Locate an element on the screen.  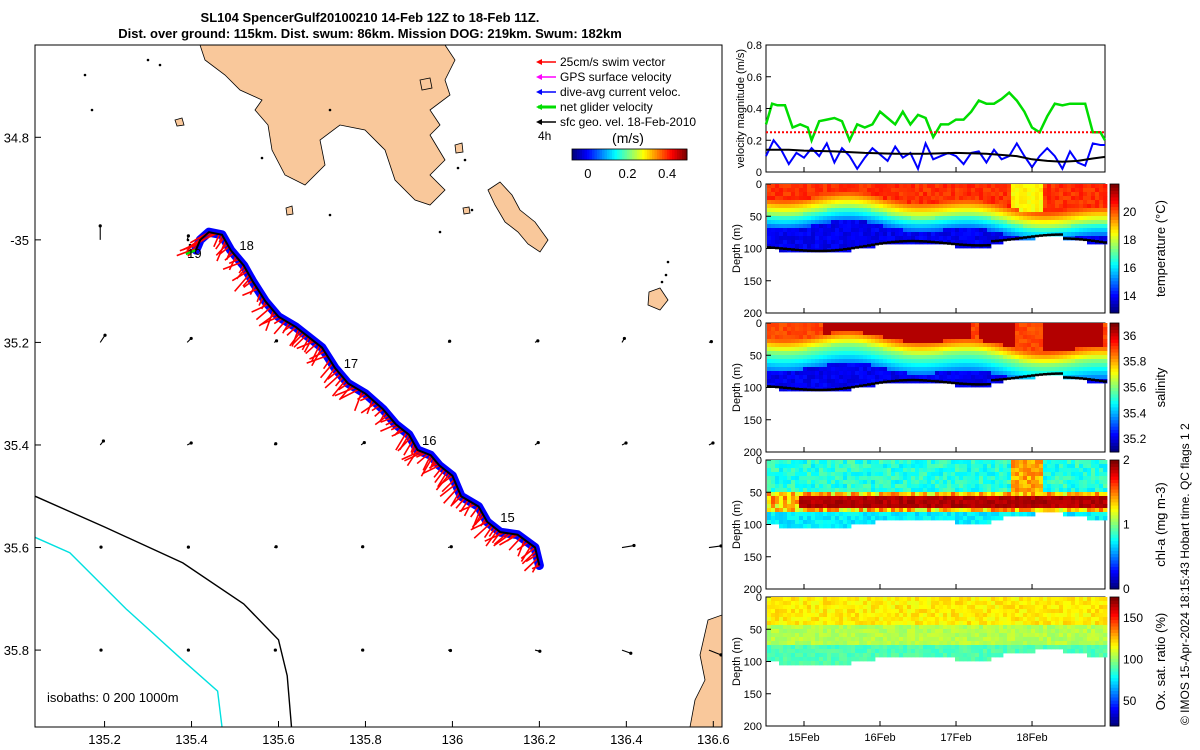
net-glider-velocity is located at coordinates (191, 252).